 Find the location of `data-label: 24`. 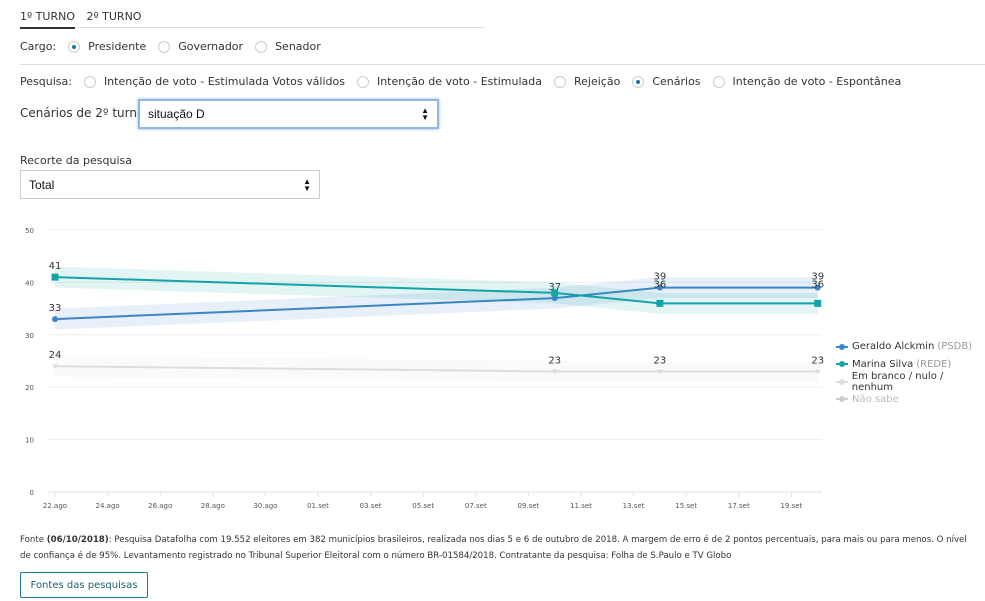

data-label: 24 is located at coordinates (55, 355).